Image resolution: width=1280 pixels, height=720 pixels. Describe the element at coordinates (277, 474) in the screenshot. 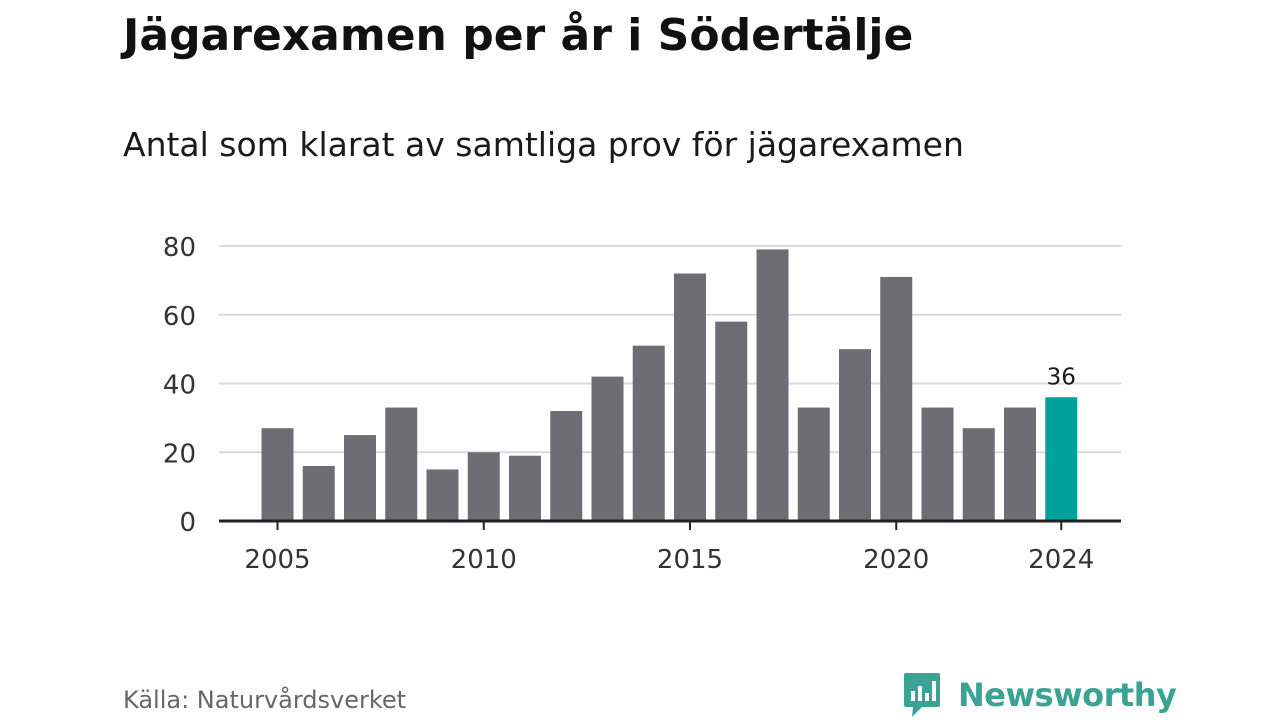

I see `bar-2005` at that location.